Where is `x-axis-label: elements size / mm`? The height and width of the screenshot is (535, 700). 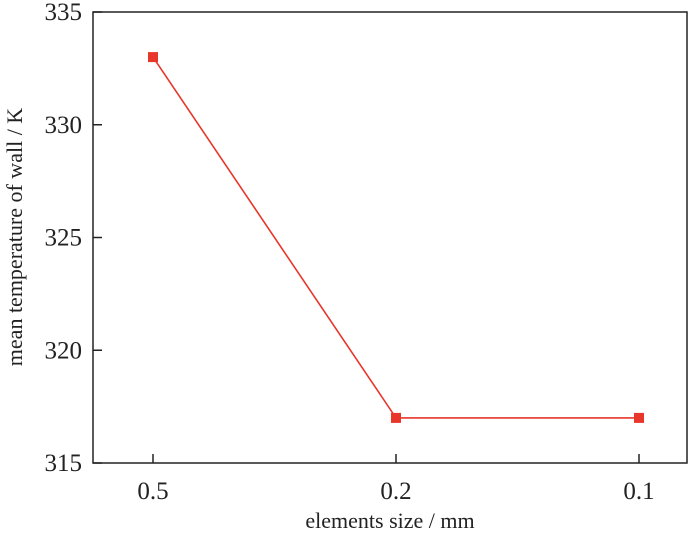
x-axis-label: elements size / mm is located at coordinates (389, 520).